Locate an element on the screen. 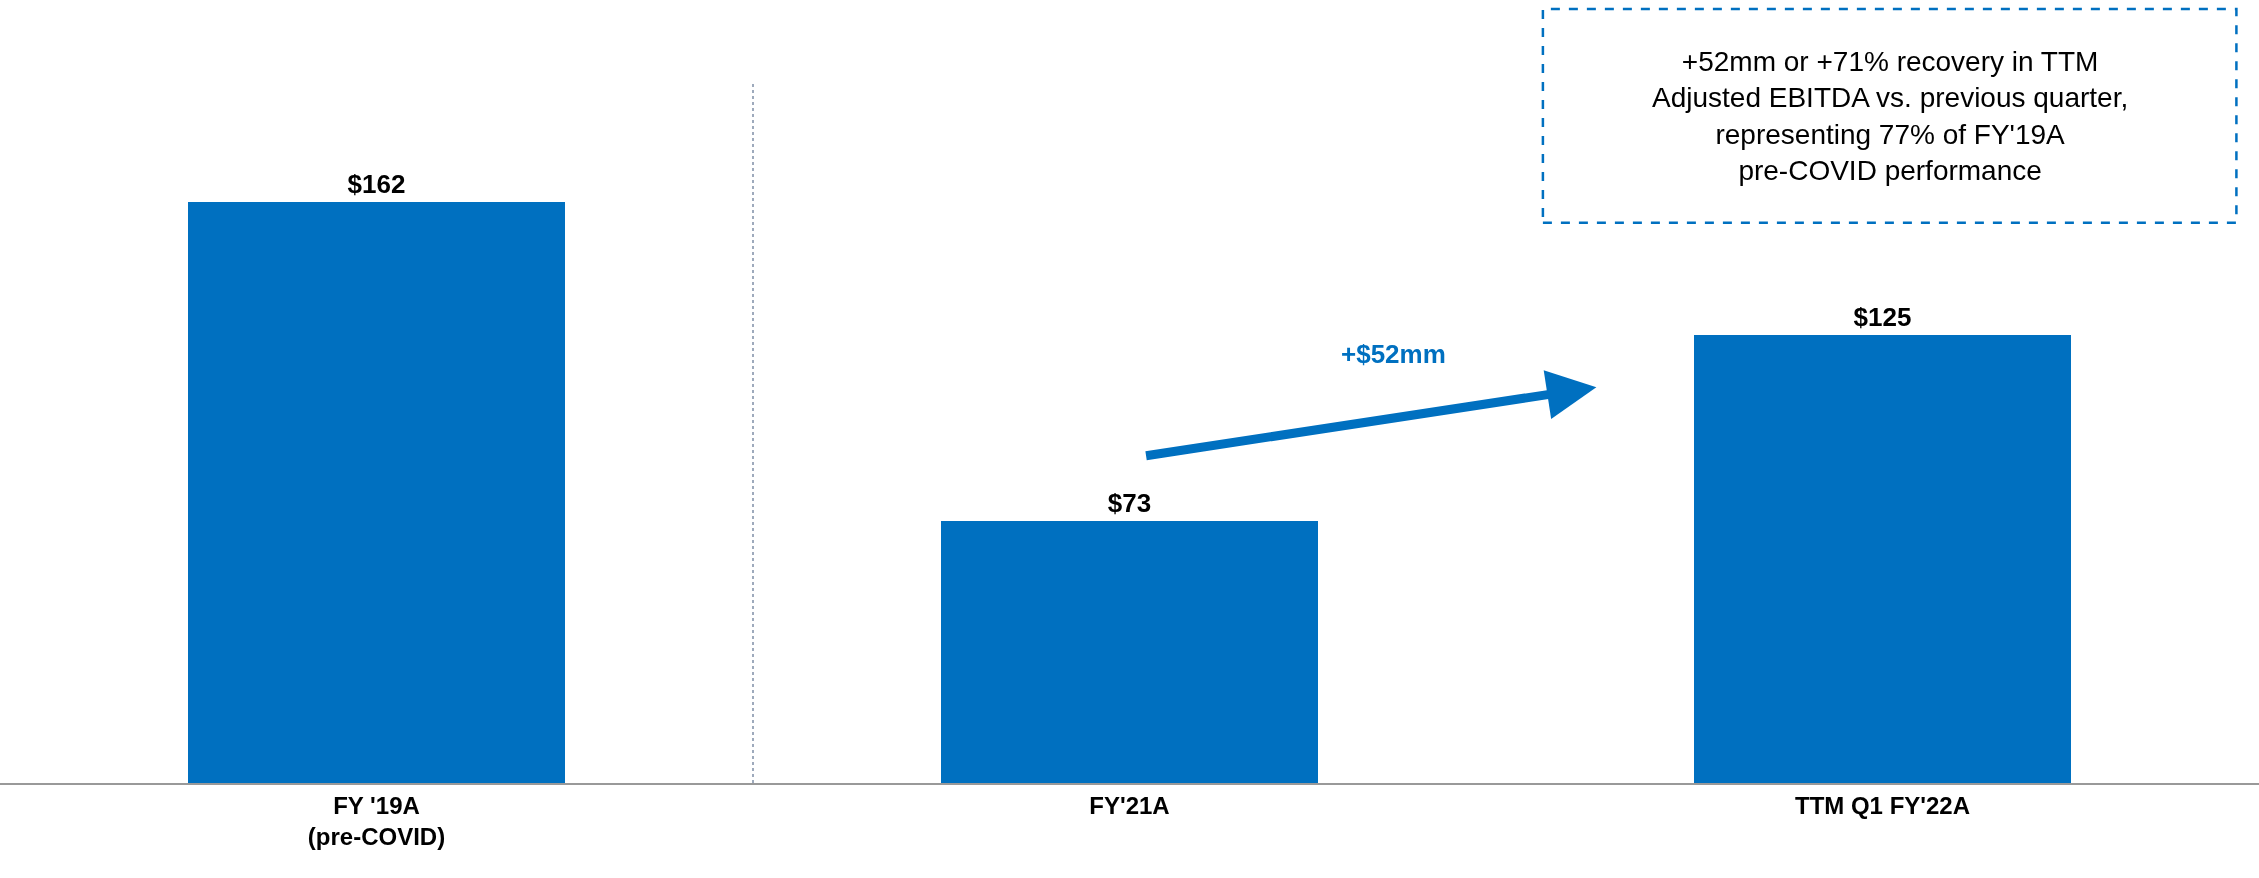 This screenshot has width=2259, height=878. text: +52mm or +71% recovery in TTM Adjusted EBITDA vs. previous quarter, representing 77% of FY'19A pre-COVID performance is located at coordinates (1890, 116).